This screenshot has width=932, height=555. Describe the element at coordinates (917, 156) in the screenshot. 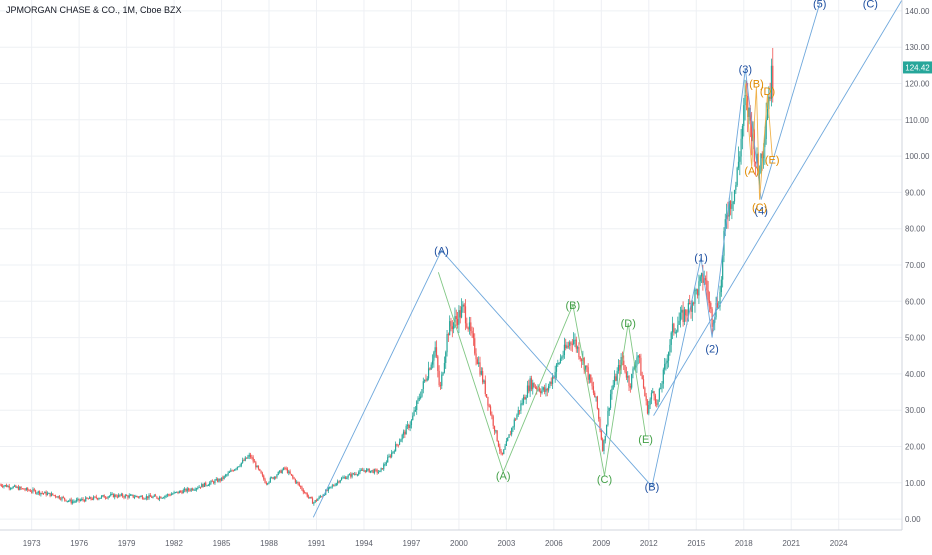

I see `y-tick-label: 100.00` at that location.